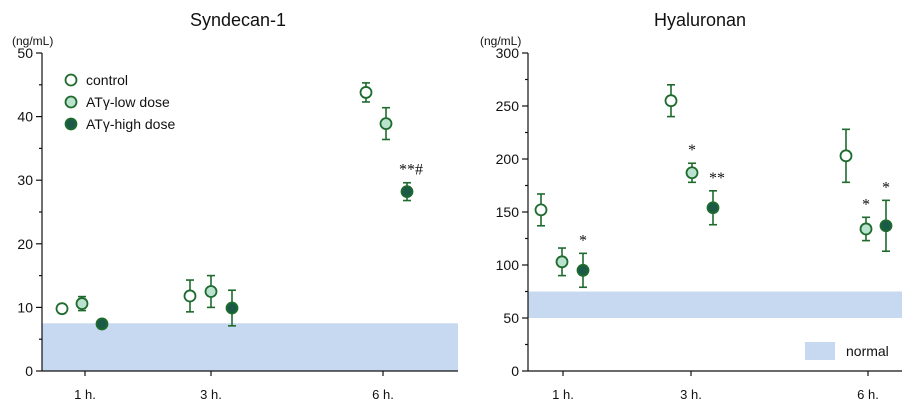 Image resolution: width=902 pixels, height=406 pixels. Describe the element at coordinates (508, 265) in the screenshot. I see `hyaluronan-y-tick-label: 100` at that location.